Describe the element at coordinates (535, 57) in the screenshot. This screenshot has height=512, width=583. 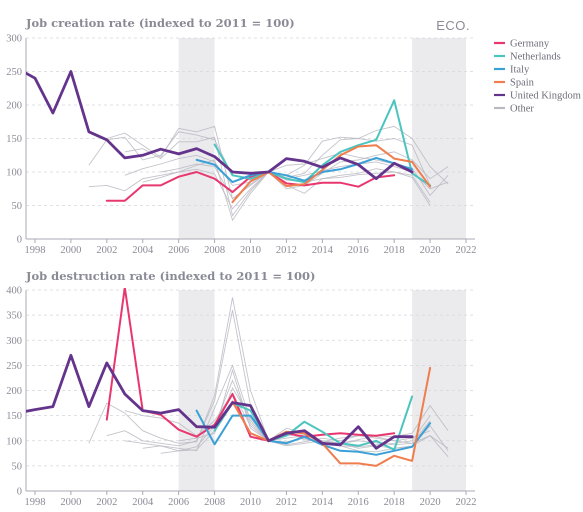
I see `legend-label: Netherlands` at that location.